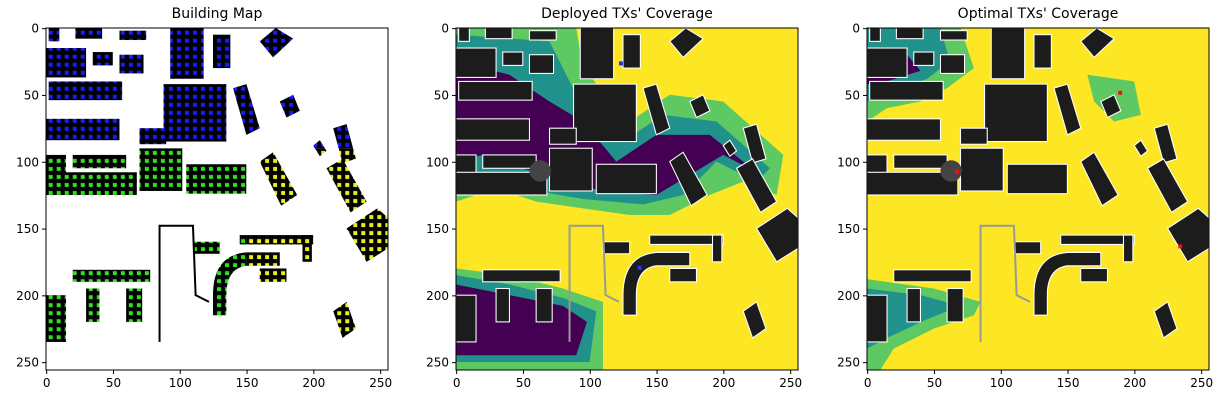  I want to click on chart-title: Building Map, so click(217, 14).